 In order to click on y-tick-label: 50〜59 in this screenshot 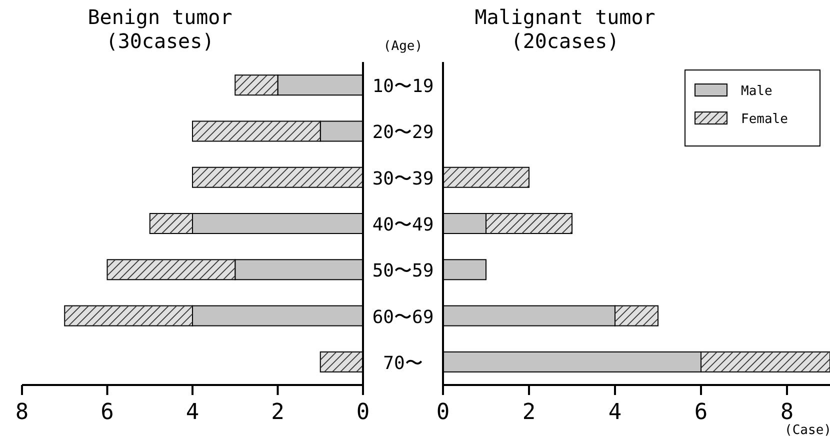, I will do `click(403, 271)`.